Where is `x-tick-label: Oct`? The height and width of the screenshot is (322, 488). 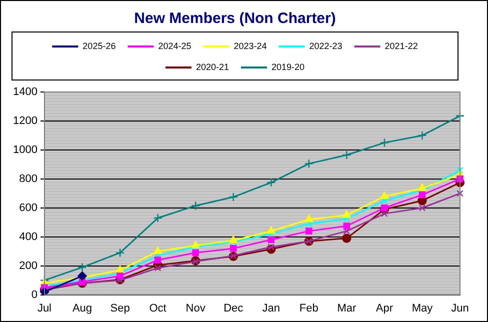 x-tick-label: Oct is located at coordinates (157, 308).